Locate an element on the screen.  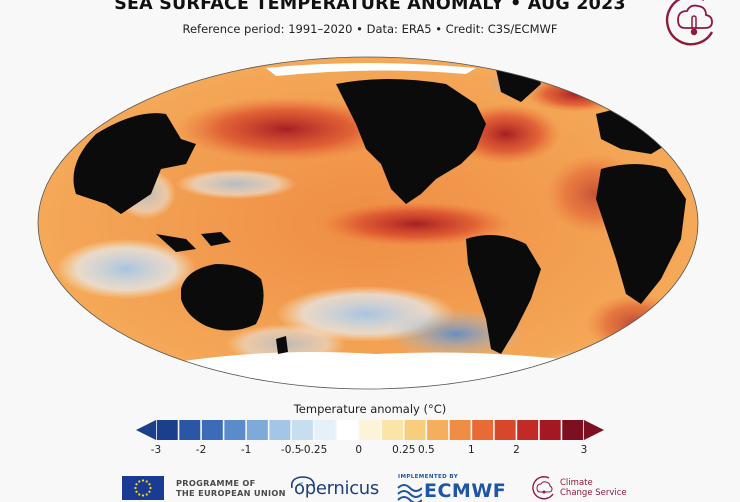
scale-tick-label: -0.5 is located at coordinates (291, 450).